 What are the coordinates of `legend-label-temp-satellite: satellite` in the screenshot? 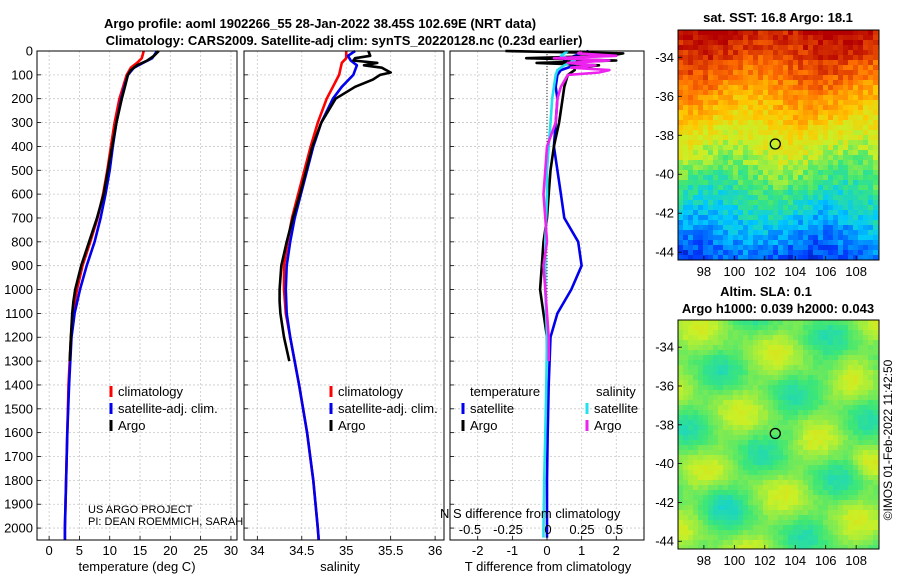 It's located at (492, 408).